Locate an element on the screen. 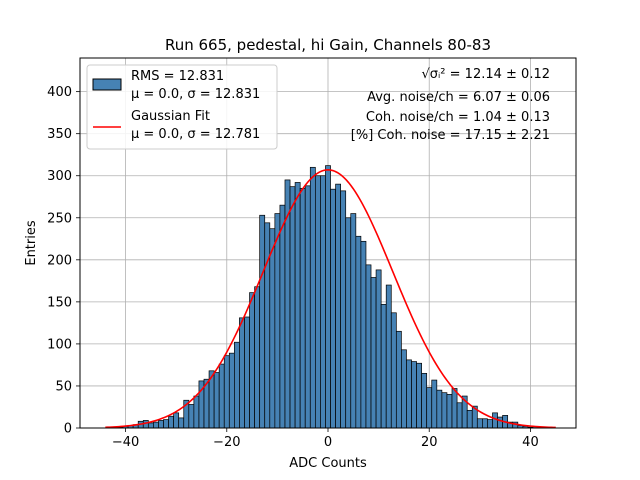 The image size is (640, 480). y-tick-label: 0 is located at coordinates (68, 429).